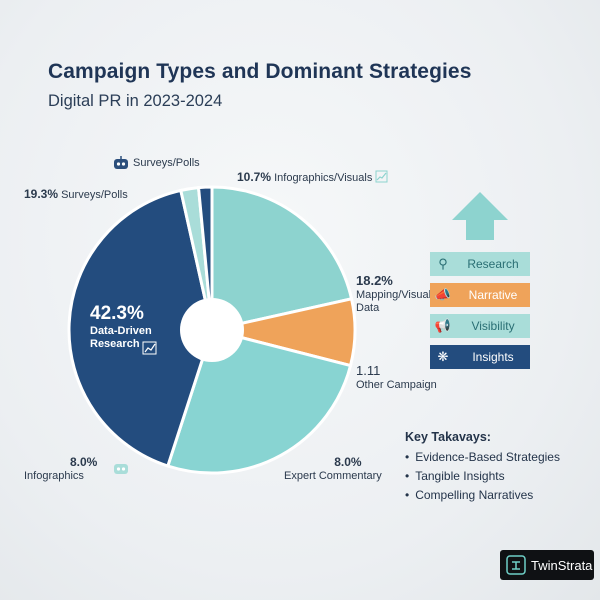  I want to click on label-surveys-left-name: Surveys/Polls, so click(94, 195).